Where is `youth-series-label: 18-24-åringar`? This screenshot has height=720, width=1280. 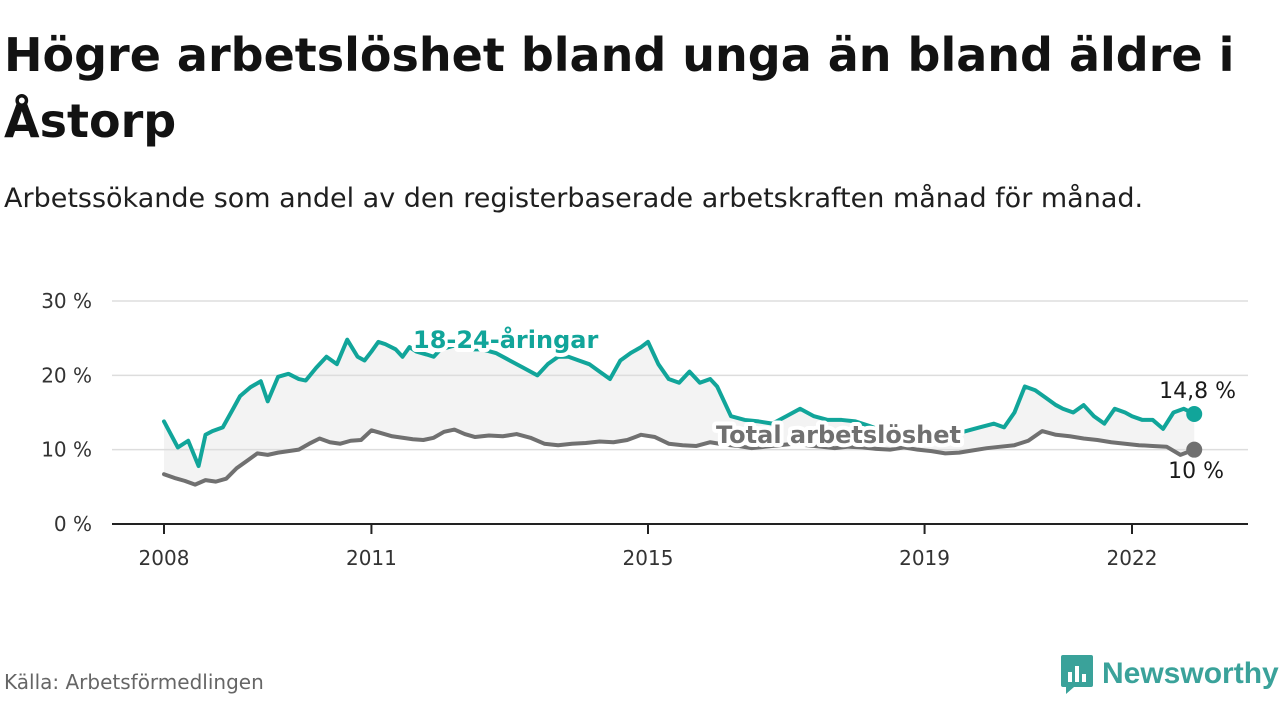
youth-series-label: 18-24-åringar is located at coordinates (505, 339).